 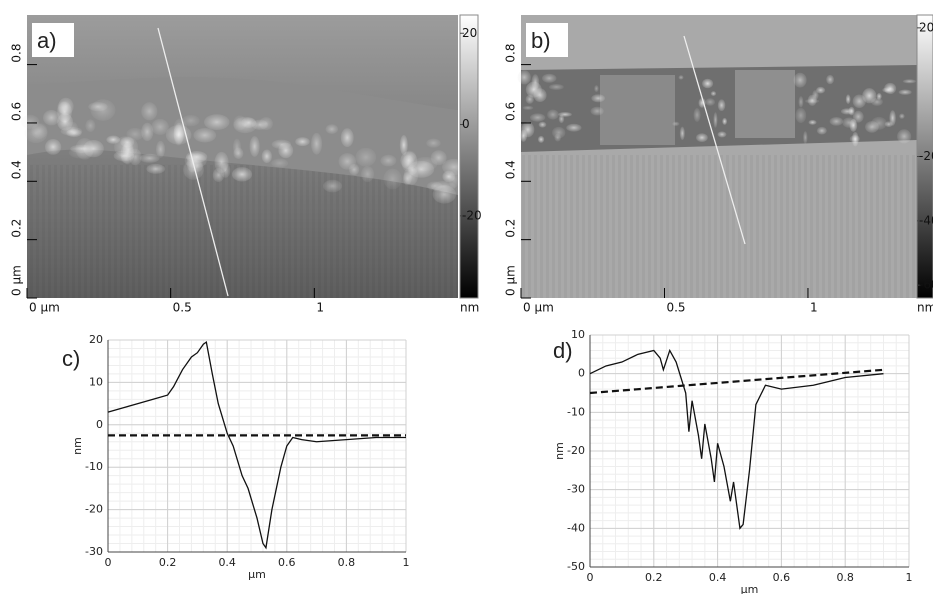 I want to click on colorbar-tick-label: -40, so click(x=926, y=220).